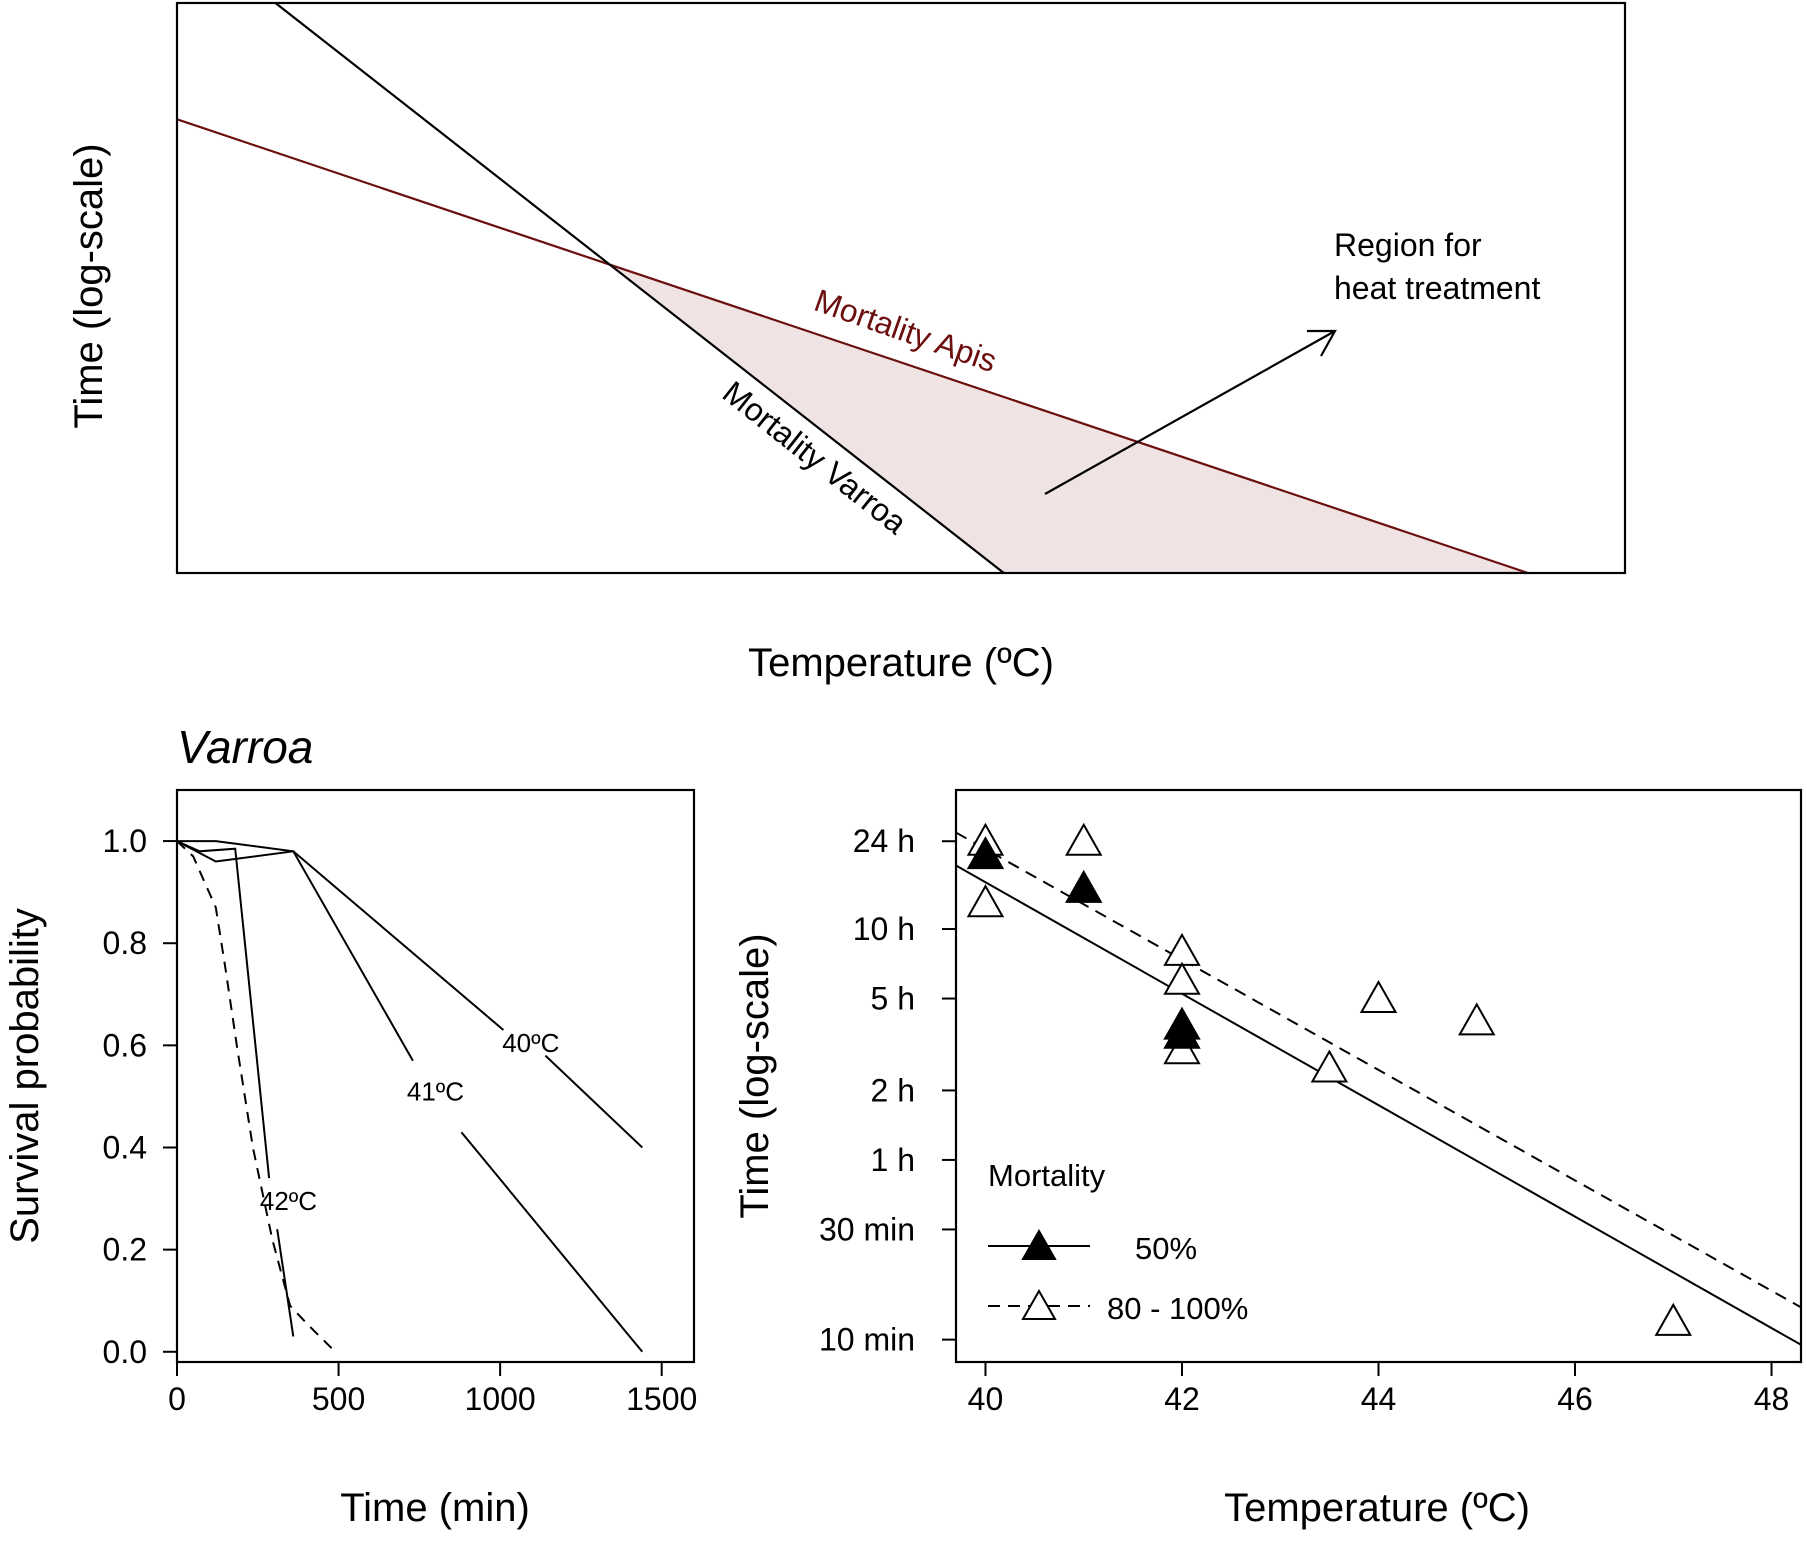 The width and height of the screenshot is (1807, 1541). I want to click on mortality-points, so click(1329, 1079).